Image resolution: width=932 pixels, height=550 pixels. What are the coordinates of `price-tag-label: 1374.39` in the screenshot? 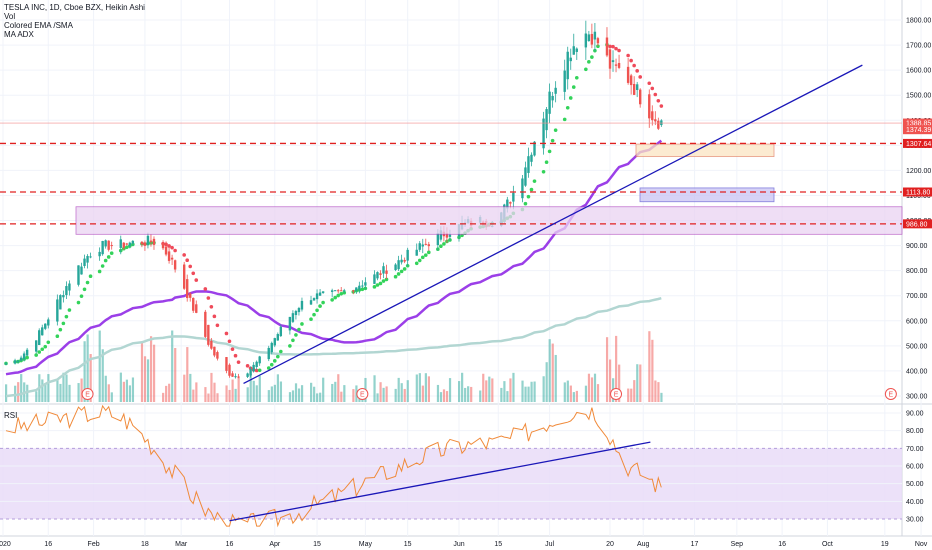 It's located at (918, 130).